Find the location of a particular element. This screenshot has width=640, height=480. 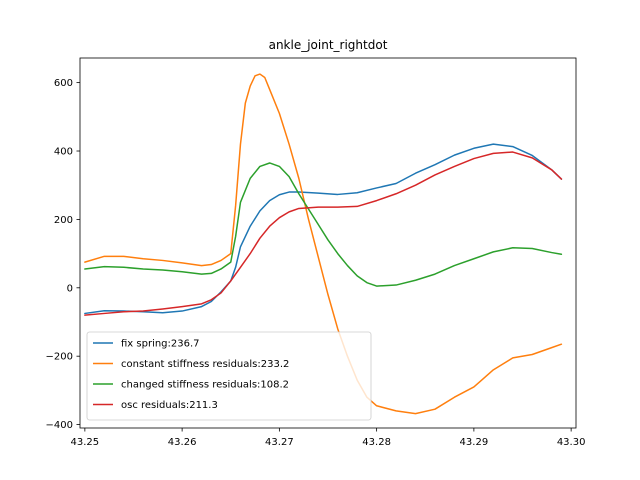

y-tick-label: −200 is located at coordinates (59, 357).